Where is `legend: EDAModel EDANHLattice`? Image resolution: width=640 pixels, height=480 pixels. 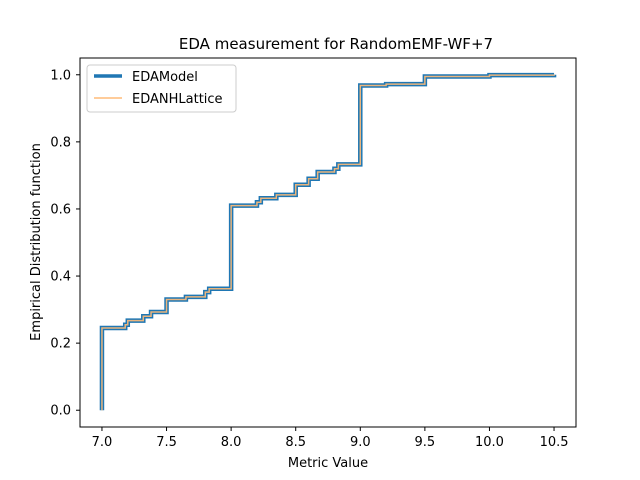
legend: EDAModel EDANHLattice is located at coordinates (161, 88).